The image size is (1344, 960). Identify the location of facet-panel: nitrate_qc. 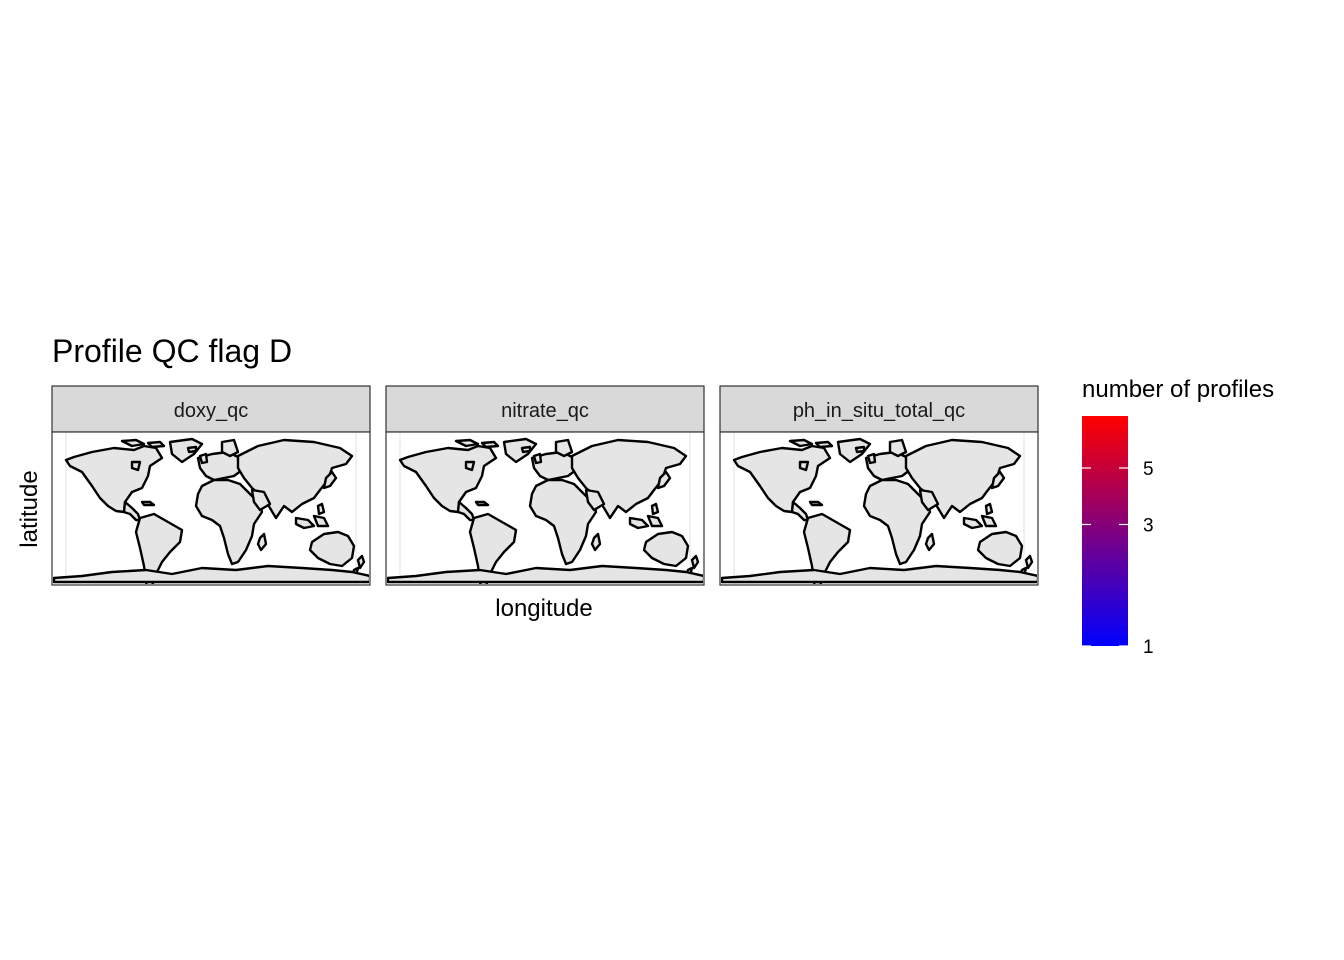
(545, 485).